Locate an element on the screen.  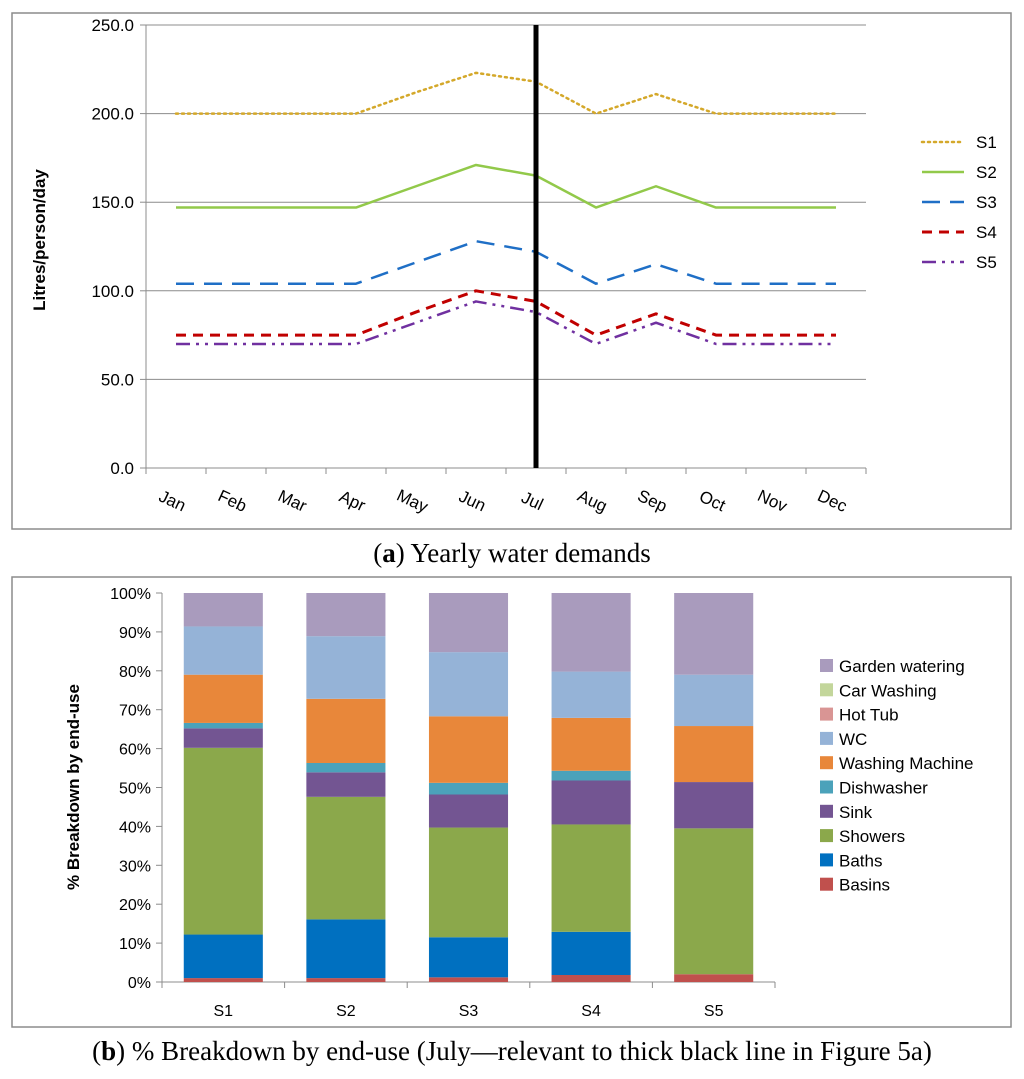
chart-a-legend-label: S1 is located at coordinates (986, 142).